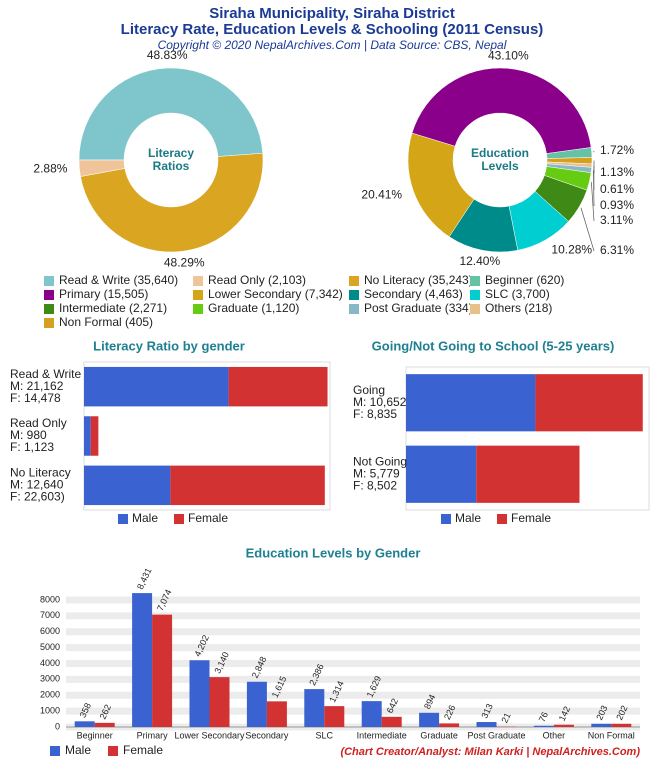  I want to click on slice-label: 0.93%, so click(617, 205).